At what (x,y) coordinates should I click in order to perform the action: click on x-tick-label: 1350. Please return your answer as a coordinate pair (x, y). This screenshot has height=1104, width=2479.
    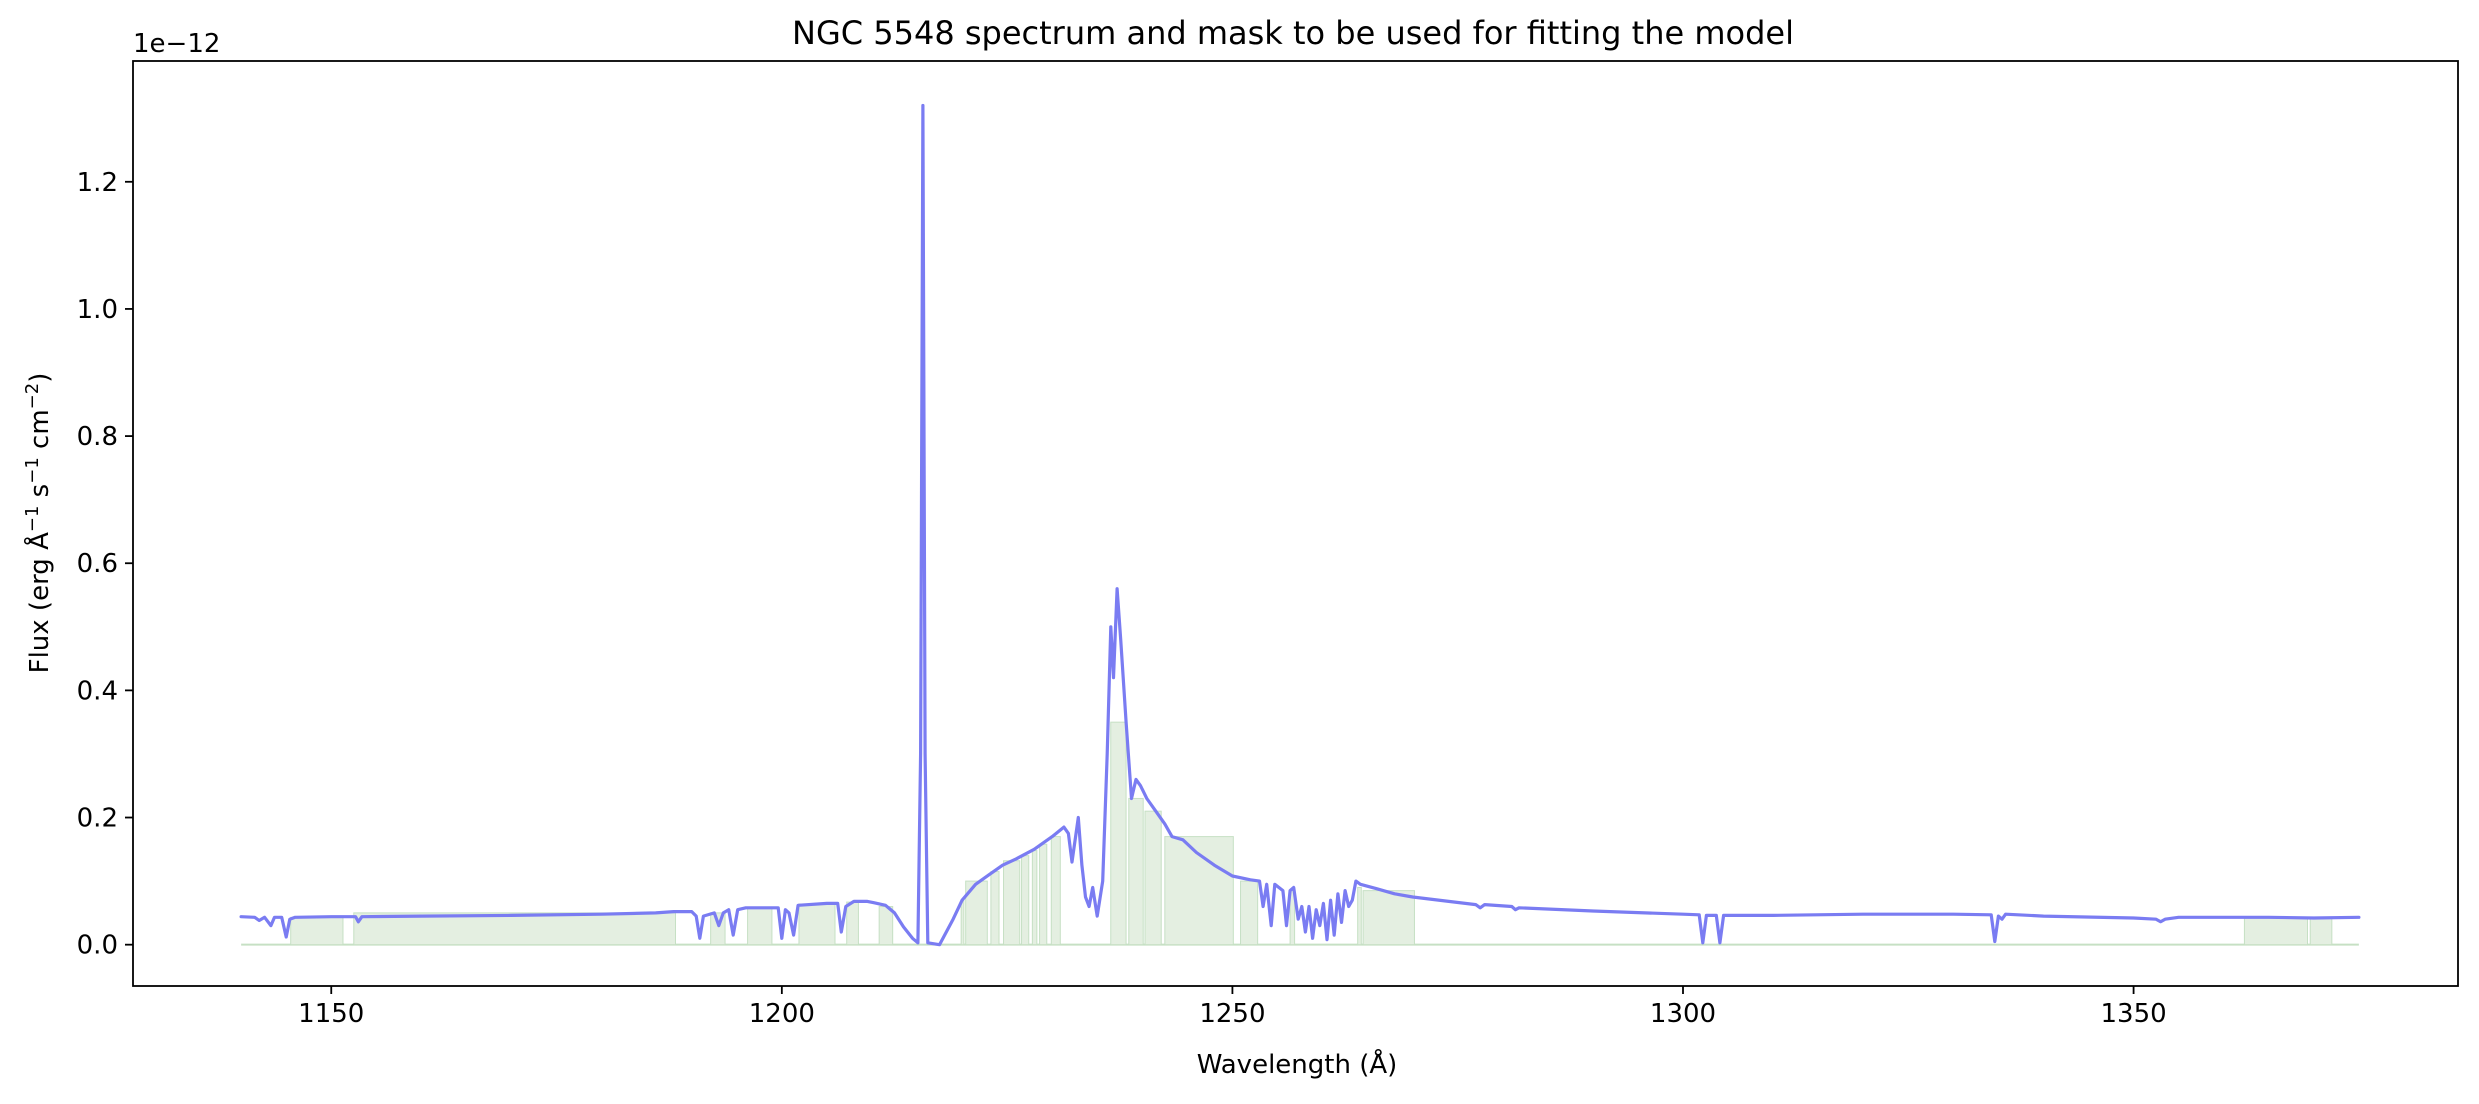
    Looking at the image, I should click on (2133, 1014).